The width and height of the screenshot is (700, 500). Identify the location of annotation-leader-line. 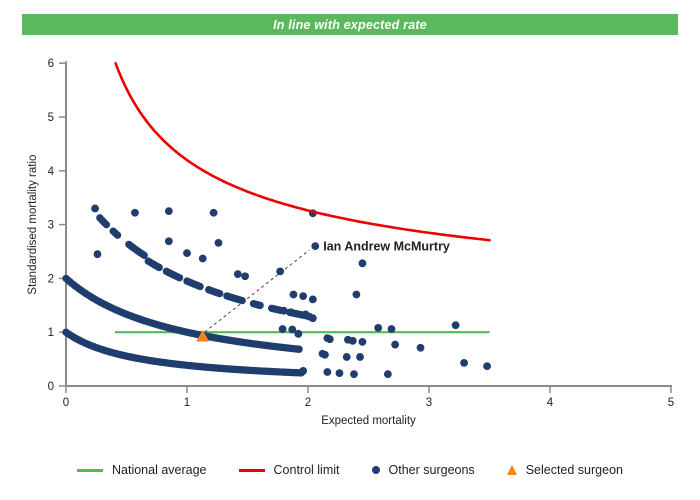
(257, 291).